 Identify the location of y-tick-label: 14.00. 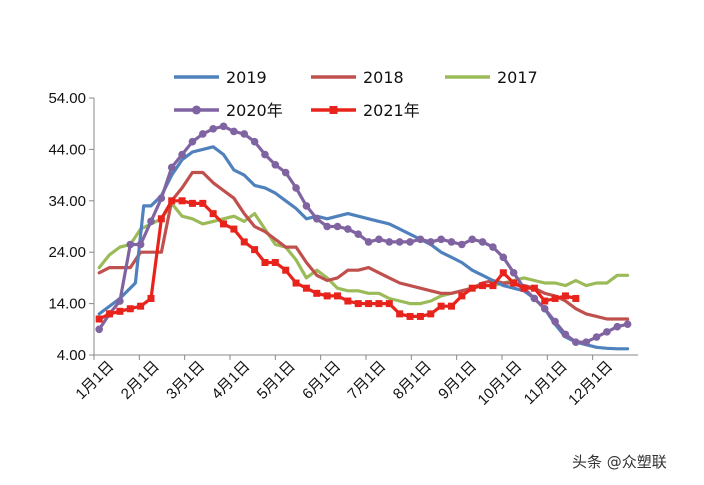
(67, 304).